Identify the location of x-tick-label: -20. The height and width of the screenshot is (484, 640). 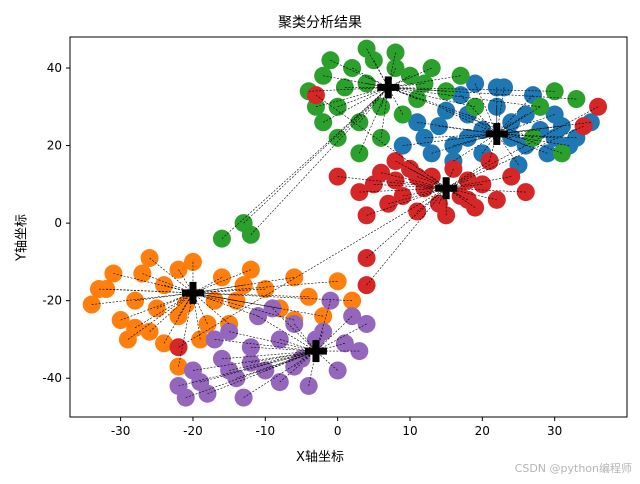
(193, 431).